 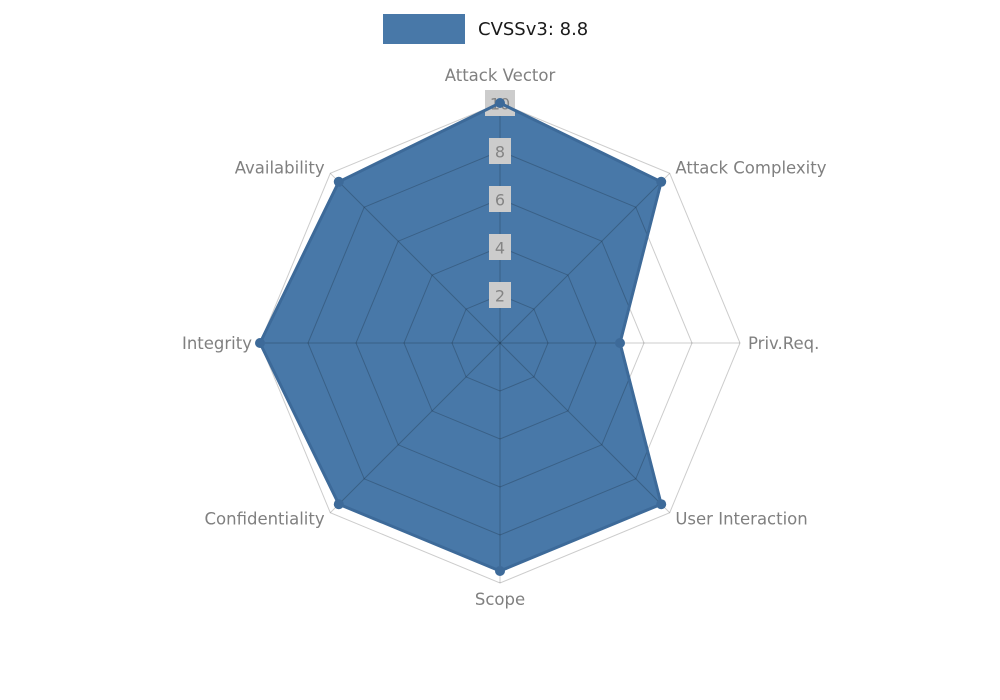 I want to click on legend: CVSSv3: 8.8, so click(x=485, y=29).